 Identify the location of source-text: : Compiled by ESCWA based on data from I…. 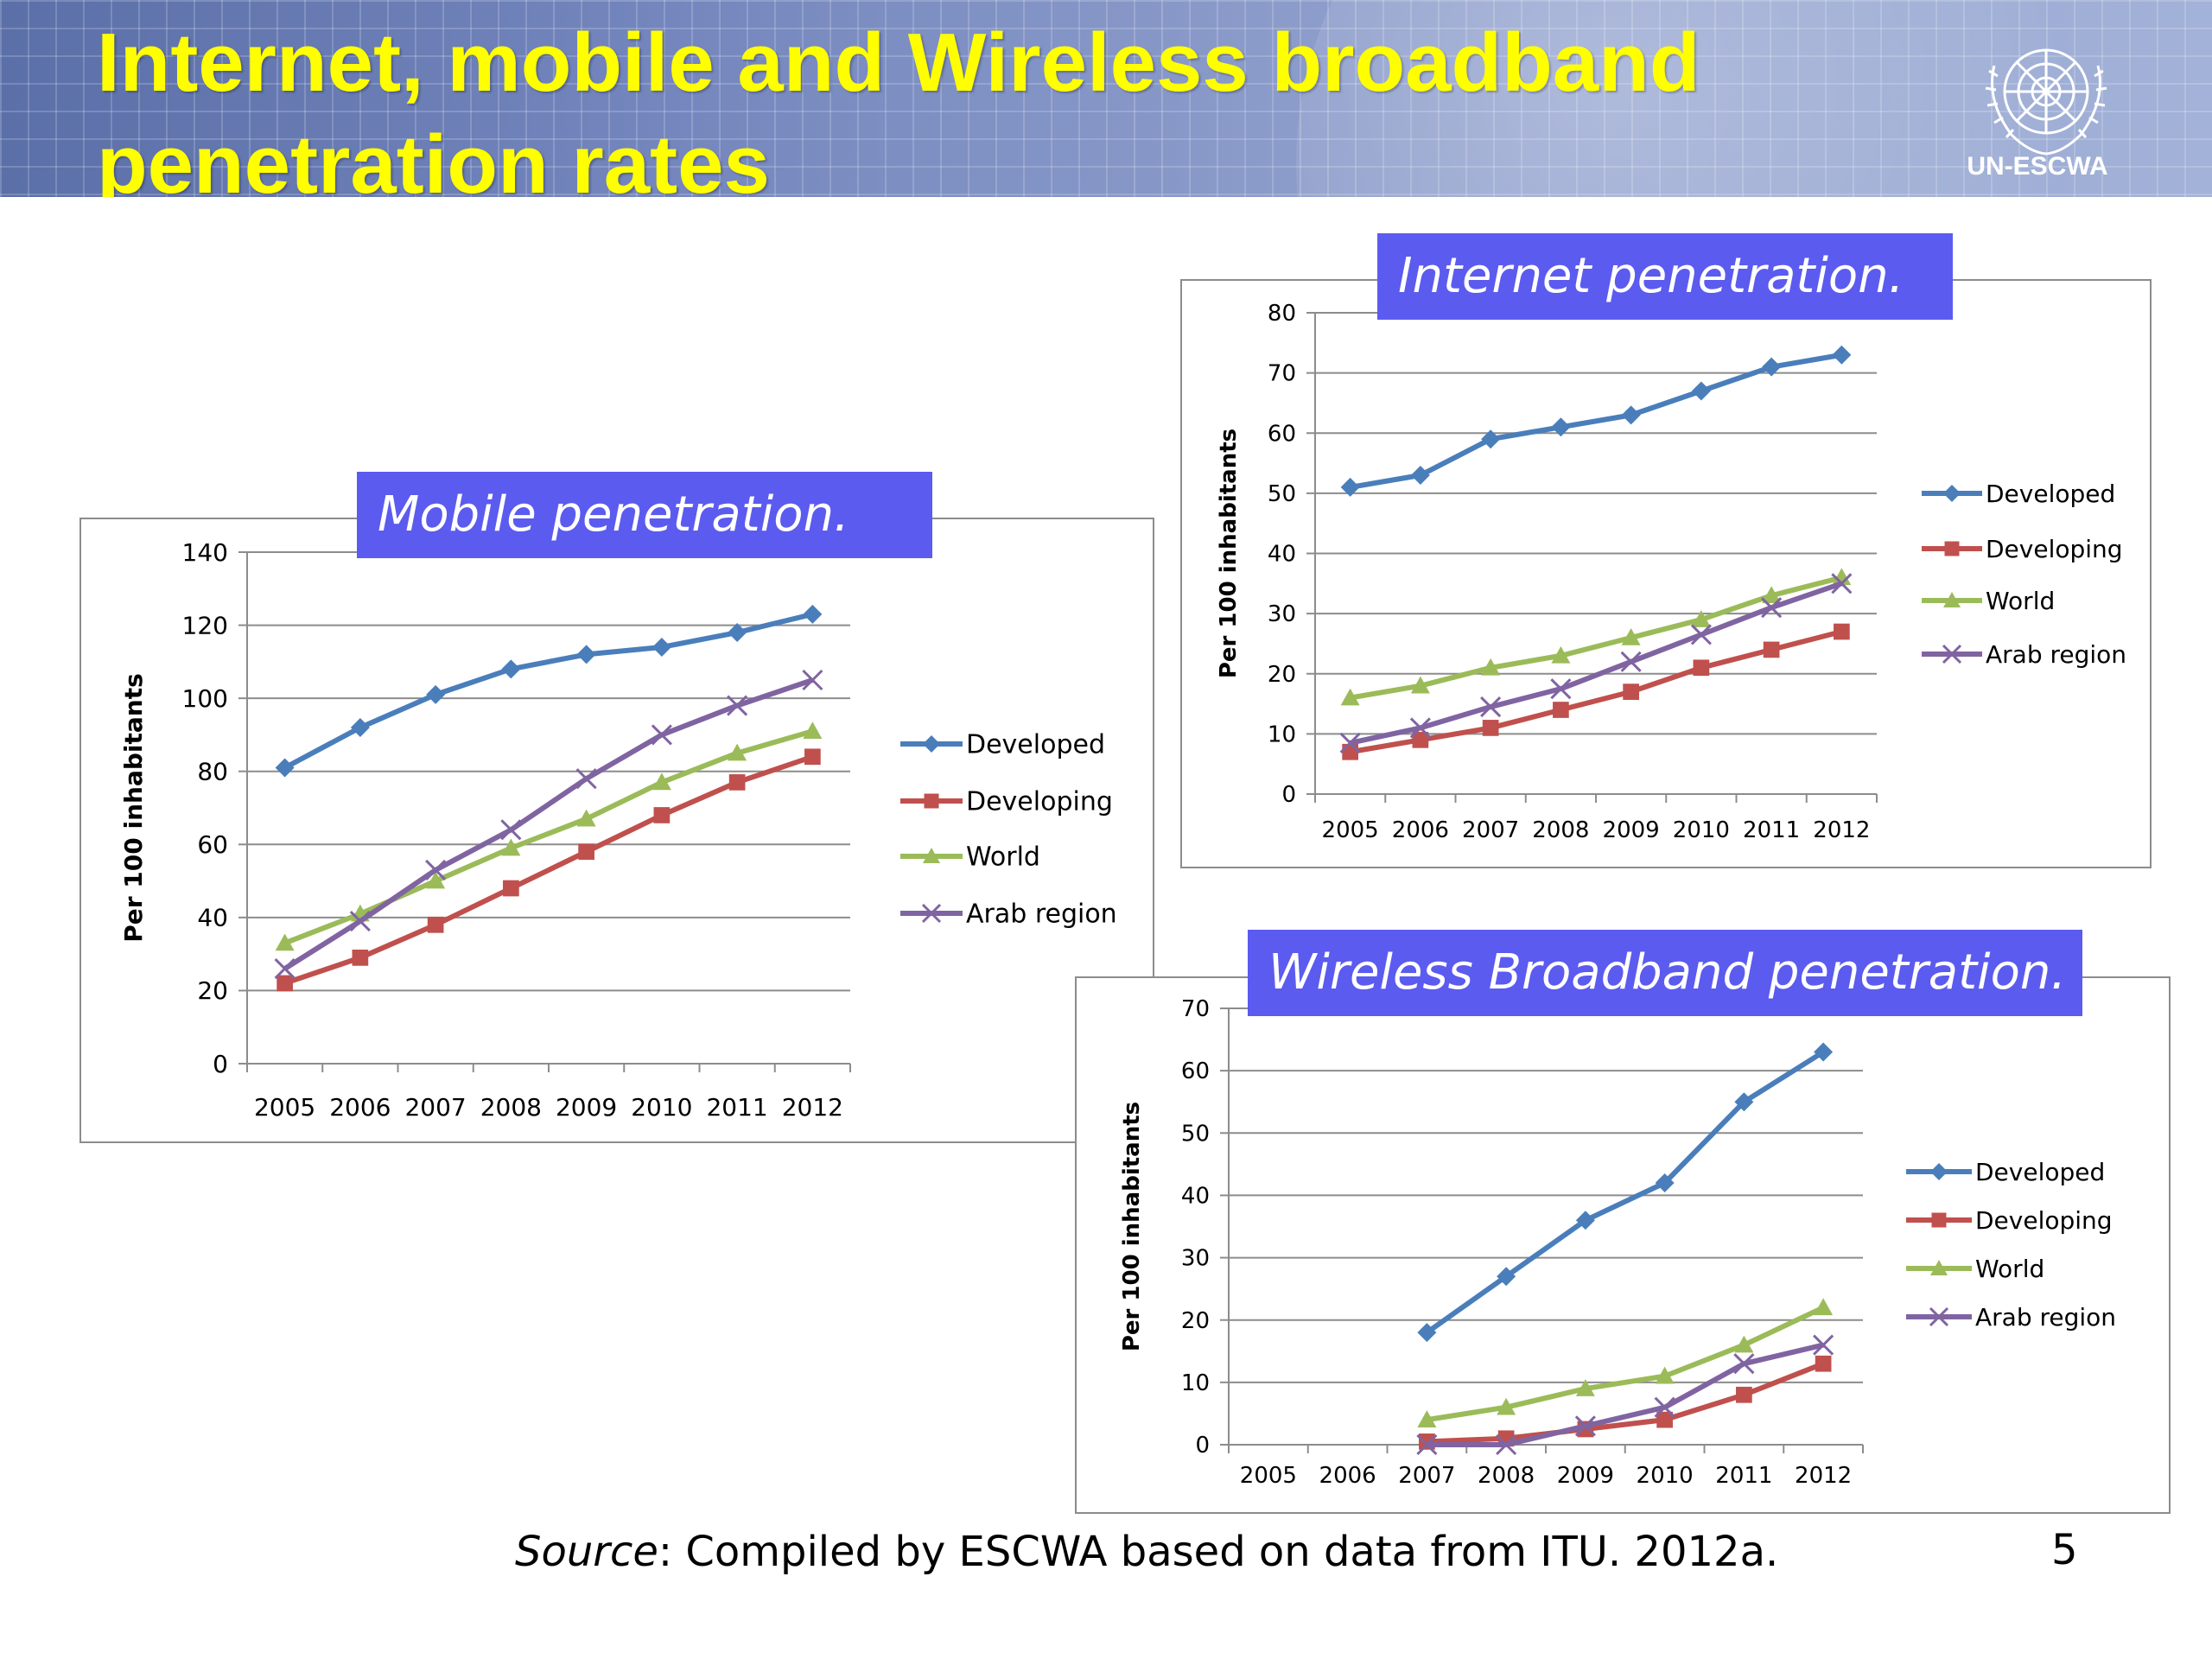
(1218, 1552).